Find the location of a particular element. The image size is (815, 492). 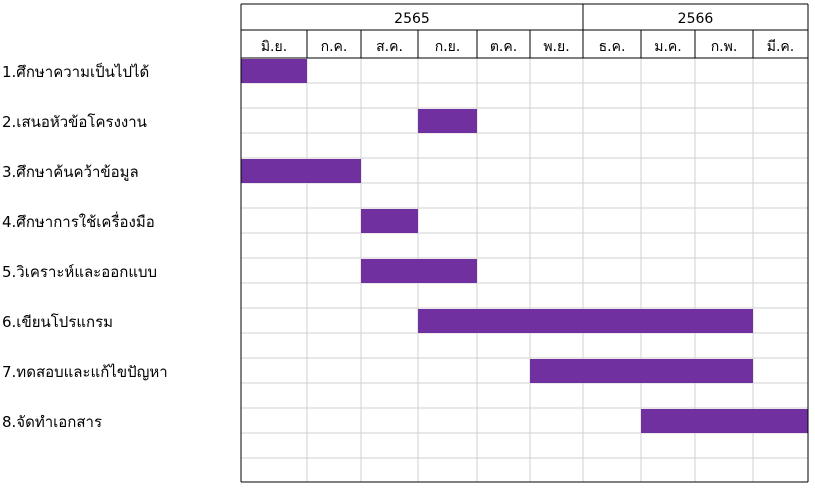

task-label: 5.วิเคราะห์และออกแบบ is located at coordinates (79, 272).